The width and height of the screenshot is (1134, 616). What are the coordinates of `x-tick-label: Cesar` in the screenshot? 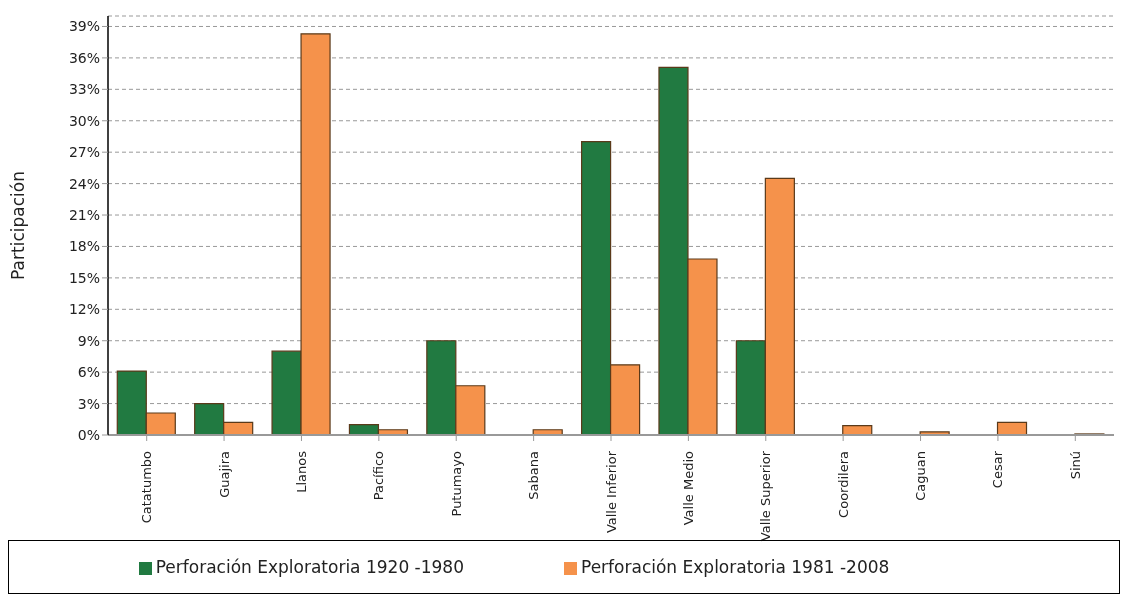 It's located at (998, 469).